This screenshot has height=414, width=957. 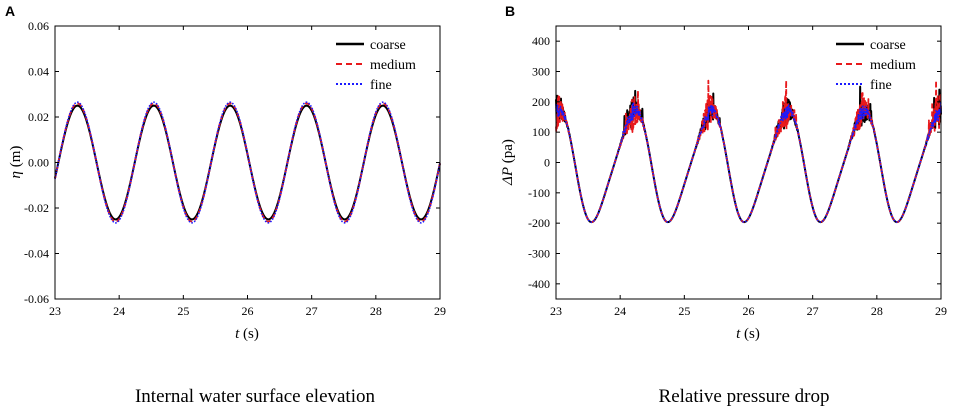 What do you see at coordinates (744, 396) in the screenshot?
I see `panel-b-caption: Relative pressure drop` at bounding box center [744, 396].